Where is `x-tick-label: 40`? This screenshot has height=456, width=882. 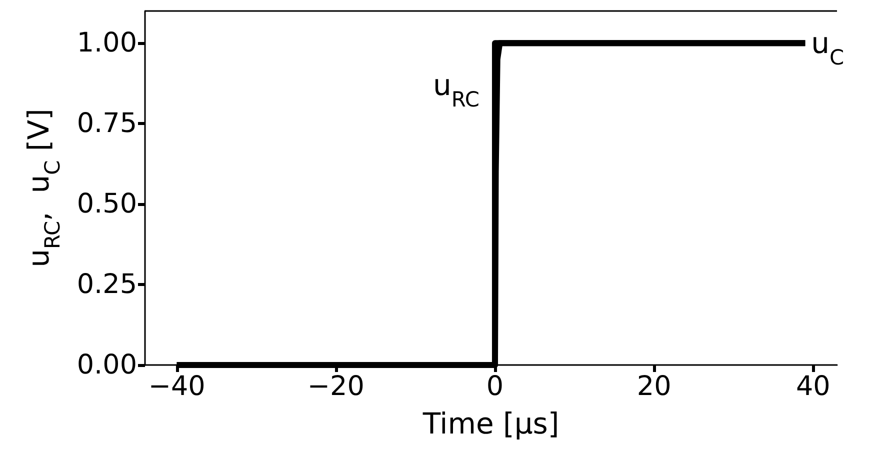 x-tick-label: 40 is located at coordinates (813, 386).